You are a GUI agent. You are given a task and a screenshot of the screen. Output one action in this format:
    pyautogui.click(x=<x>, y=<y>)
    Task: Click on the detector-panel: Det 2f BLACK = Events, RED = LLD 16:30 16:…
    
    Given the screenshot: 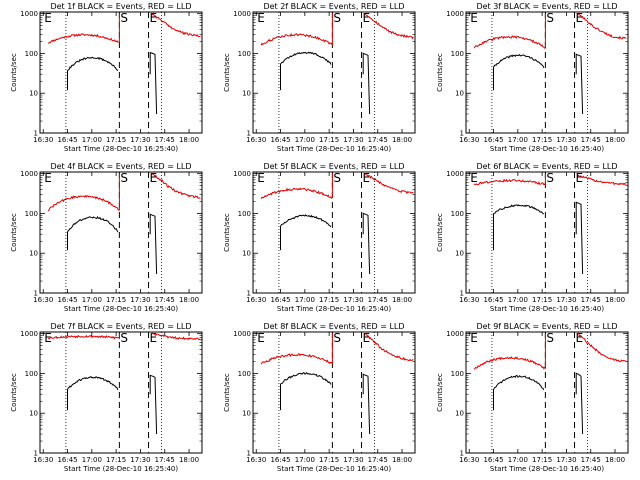 What is the action you would take?
    pyautogui.click(x=319, y=77)
    